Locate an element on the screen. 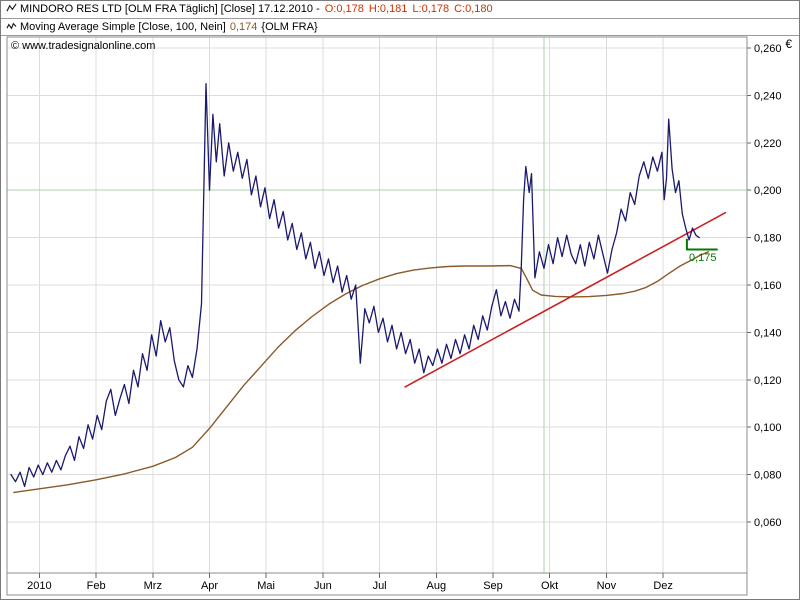  month-label: Mai is located at coordinates (266, 586).